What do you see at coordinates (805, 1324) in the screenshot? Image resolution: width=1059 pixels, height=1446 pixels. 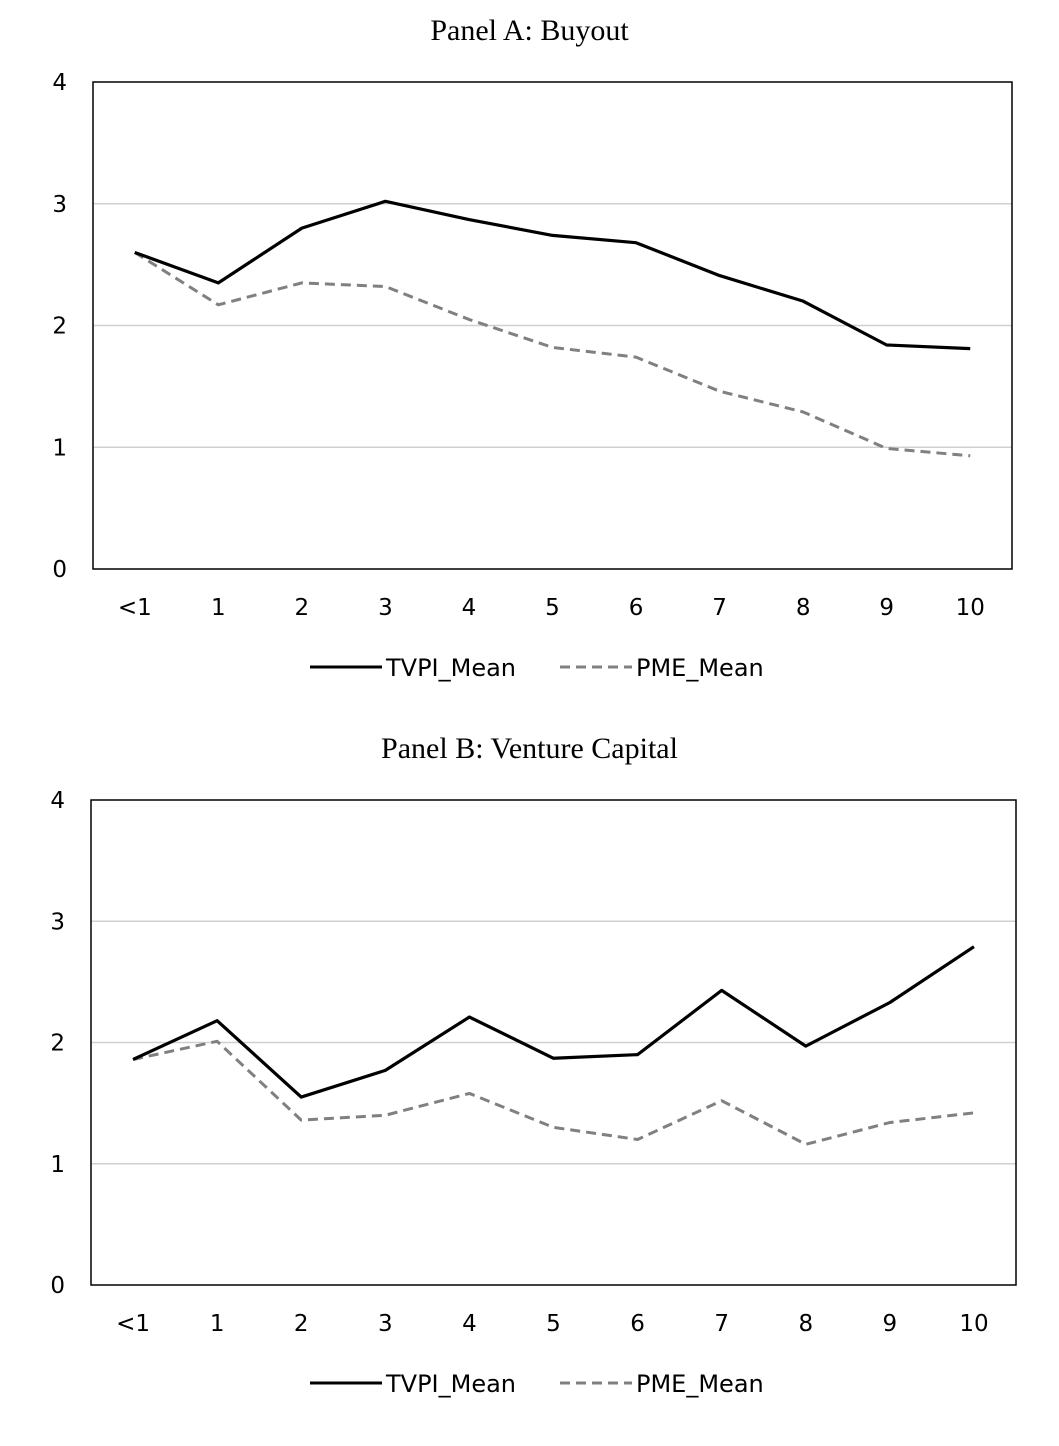 I see `panel-b-x-tick-label: 8` at bounding box center [805, 1324].